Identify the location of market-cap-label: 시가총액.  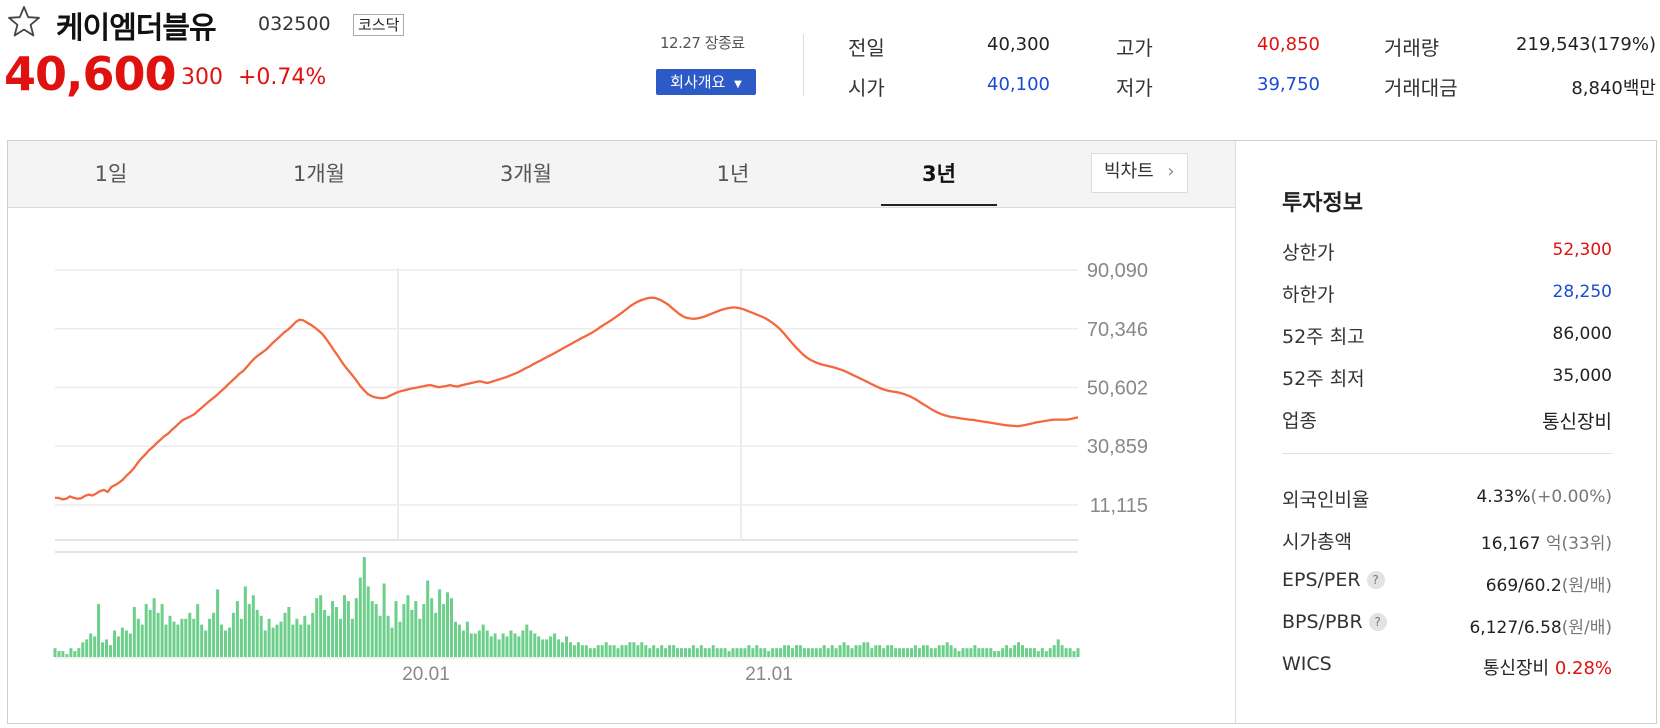
(1317, 542).